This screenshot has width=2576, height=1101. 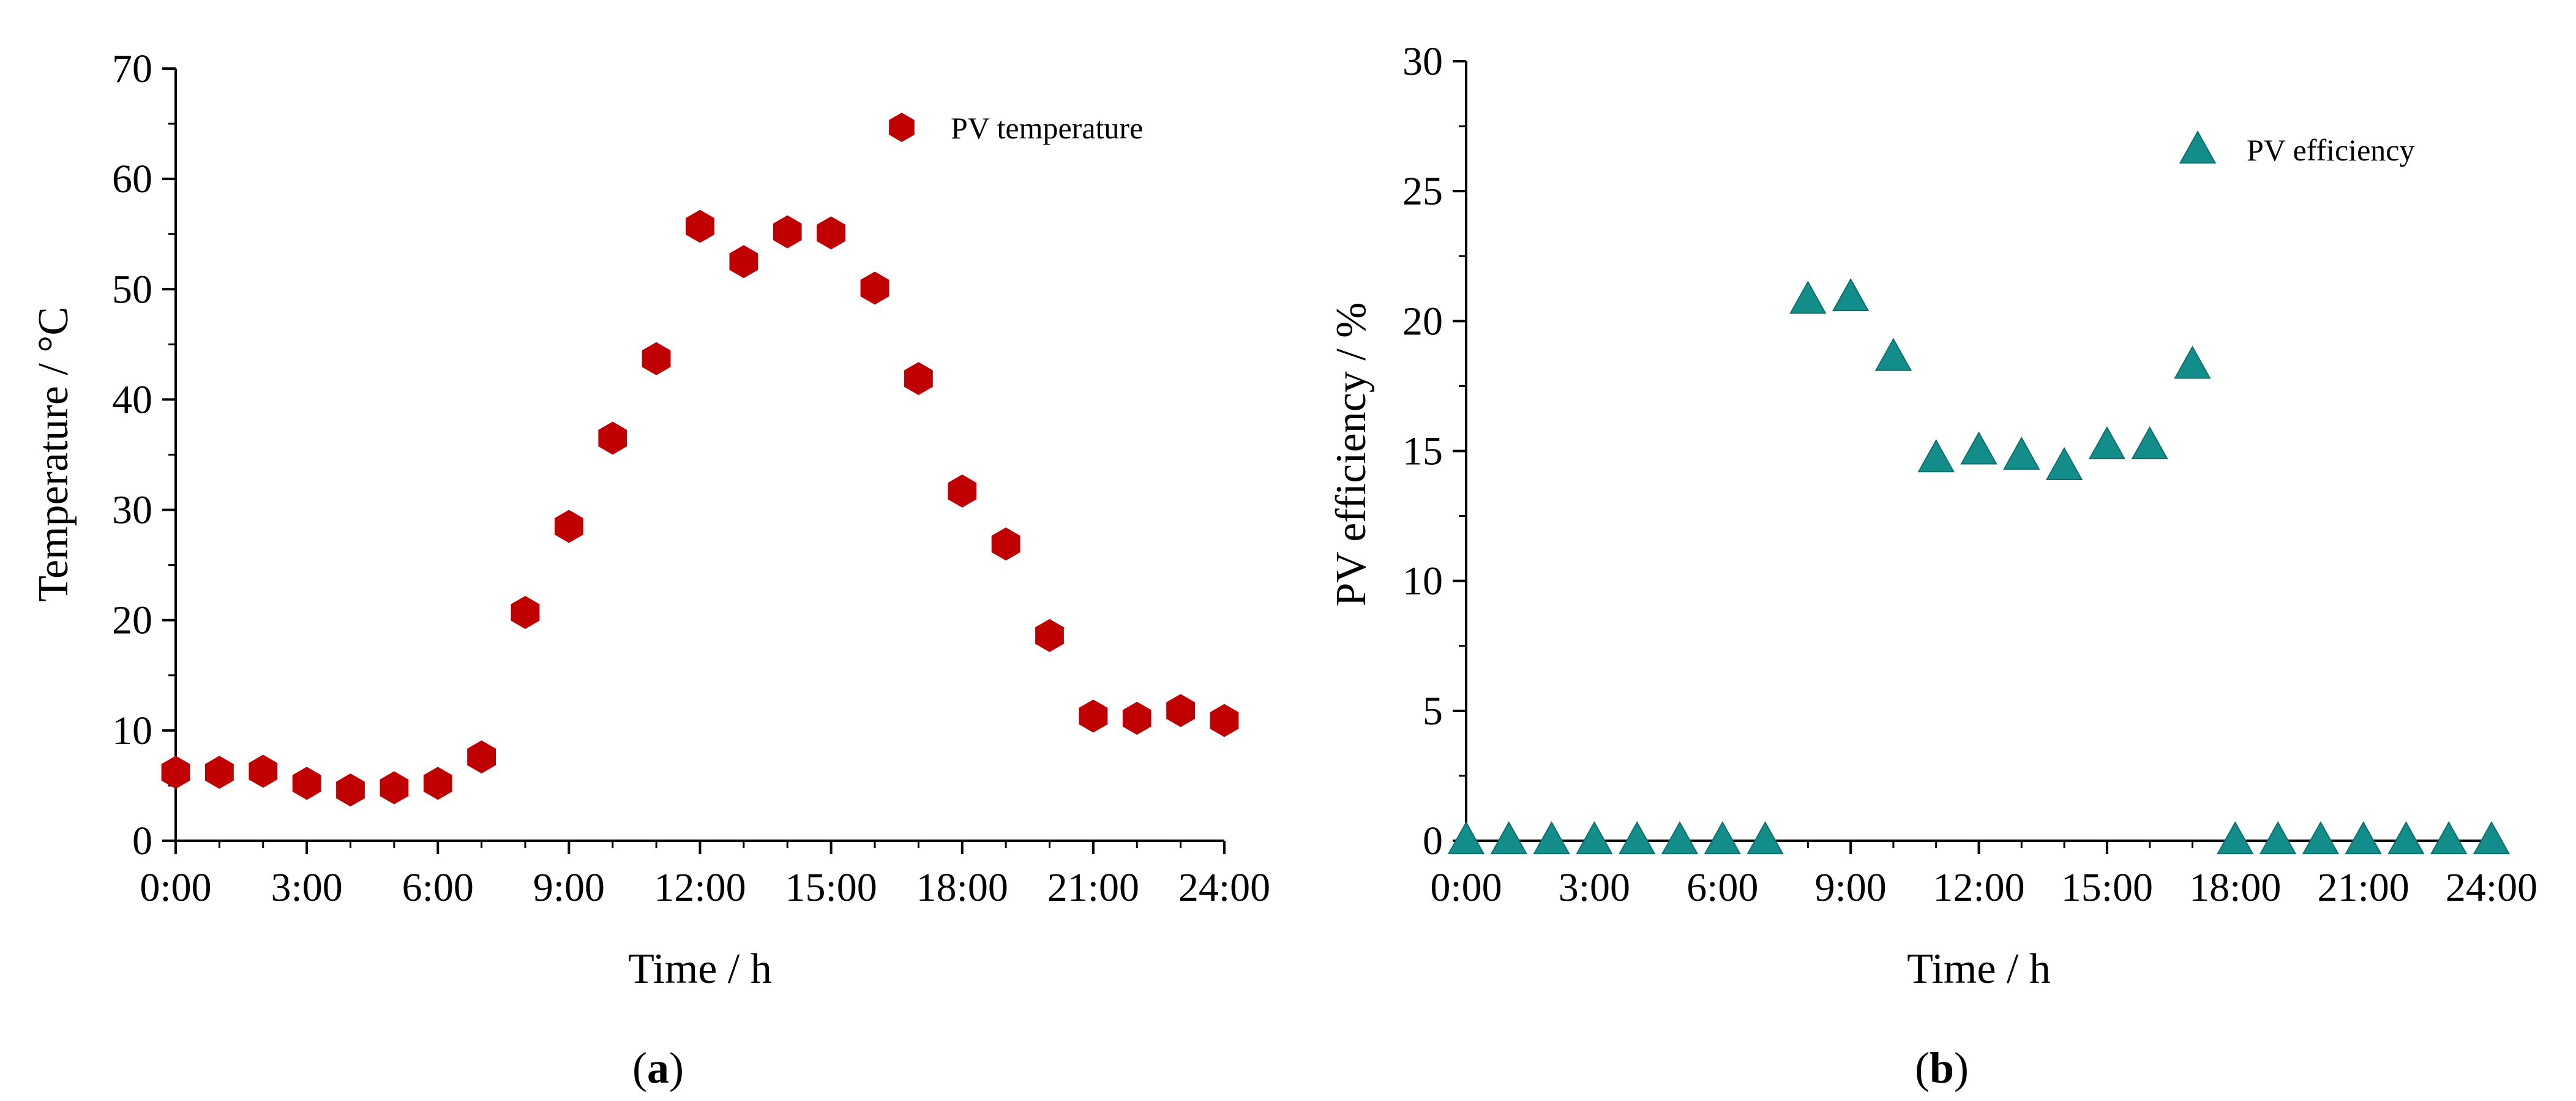 I want to click on y-tick-label: 25, so click(x=1422, y=191).